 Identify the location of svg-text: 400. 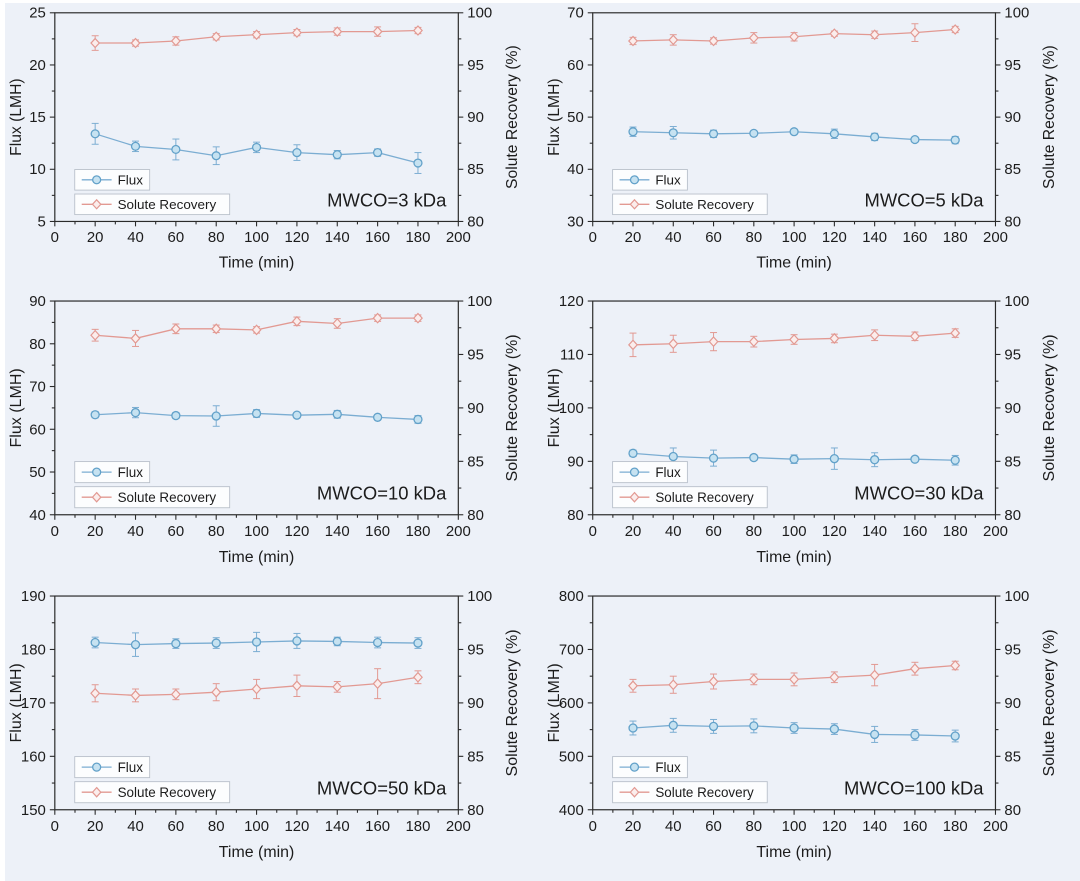
(571, 810).